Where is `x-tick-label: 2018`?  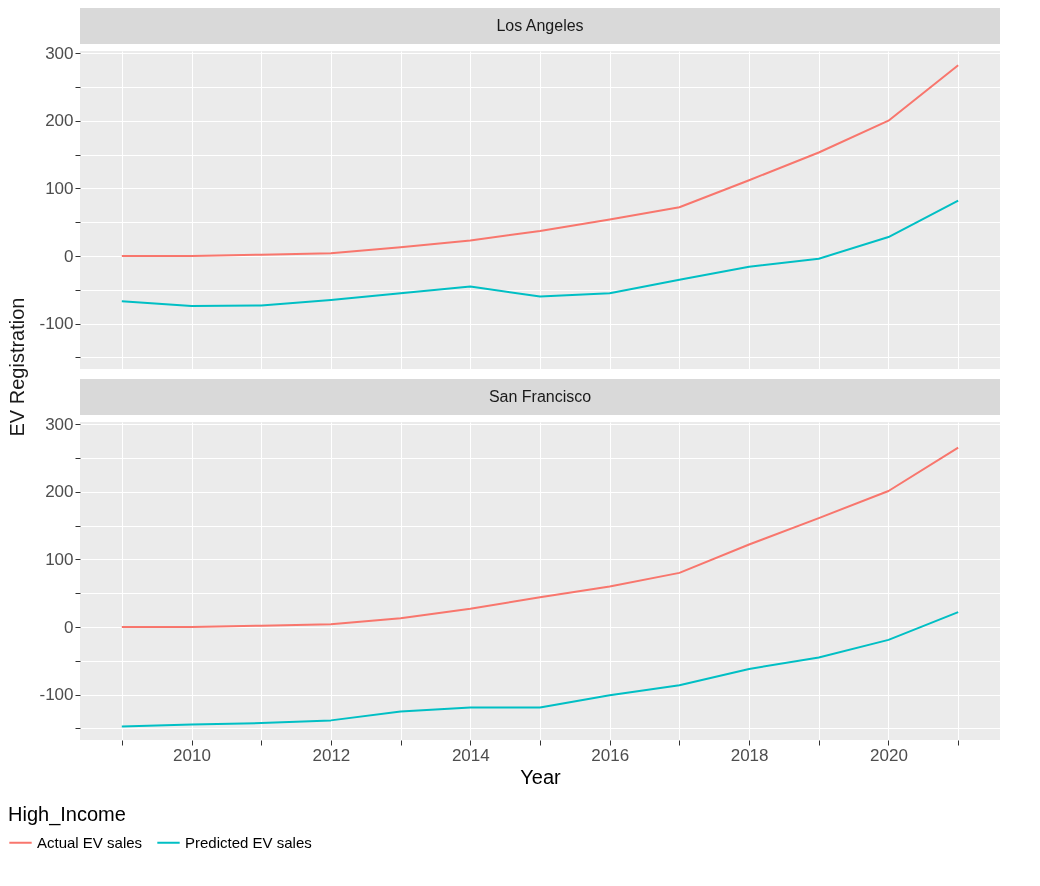
x-tick-label: 2018 is located at coordinates (749, 755).